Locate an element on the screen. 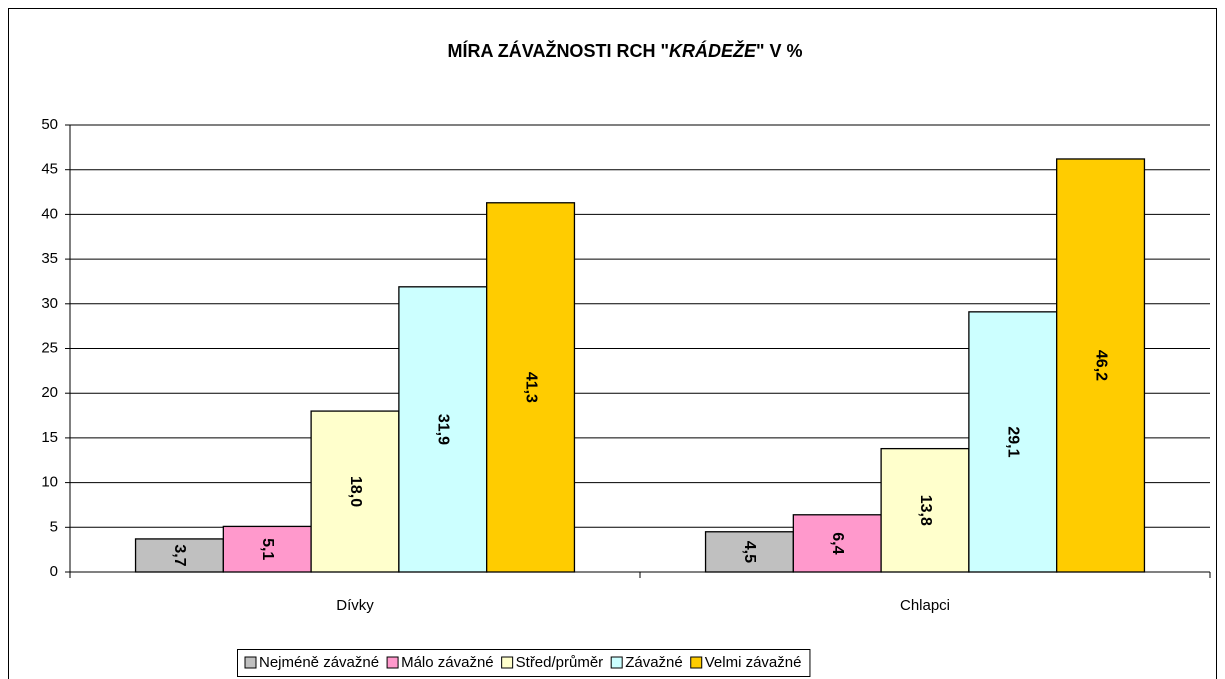 The image size is (1225, 679). y-tick-label: 25 is located at coordinates (49, 347).